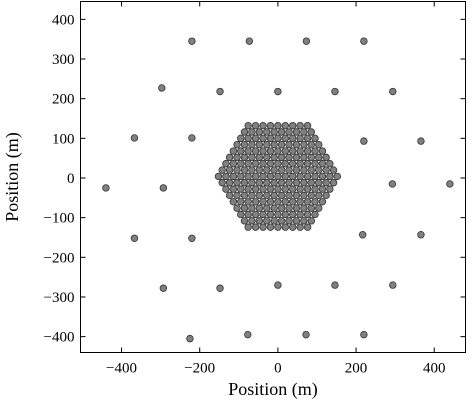  I want to click on y-tick-label: 0, so click(71, 179).